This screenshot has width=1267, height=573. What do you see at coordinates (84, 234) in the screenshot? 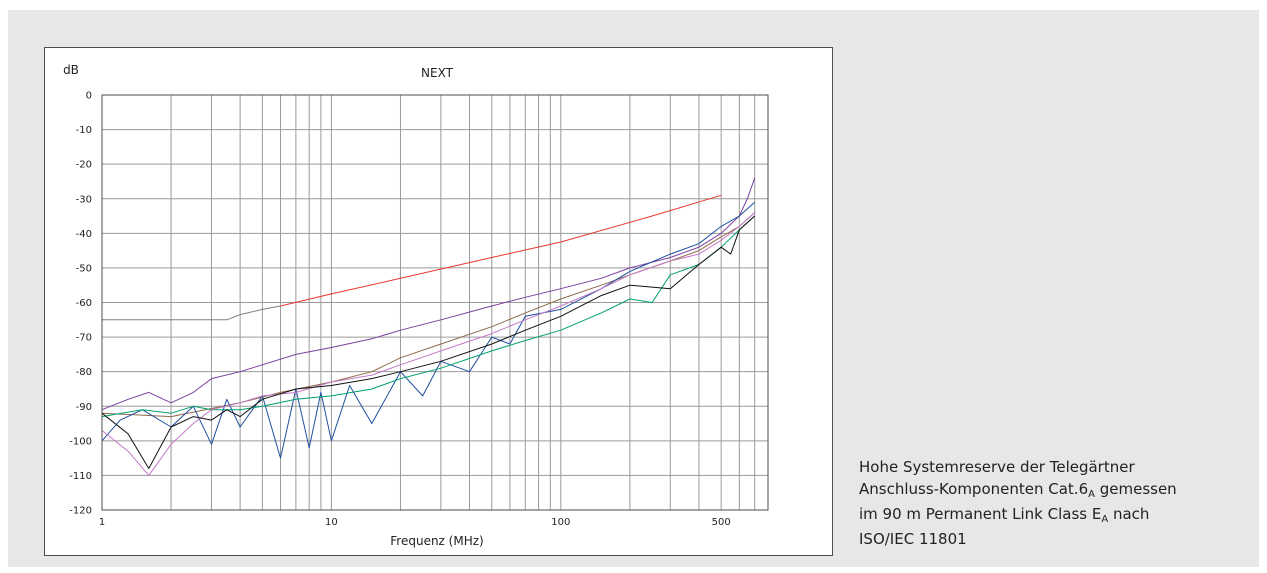
I see `y-tick-label: -40` at bounding box center [84, 234].